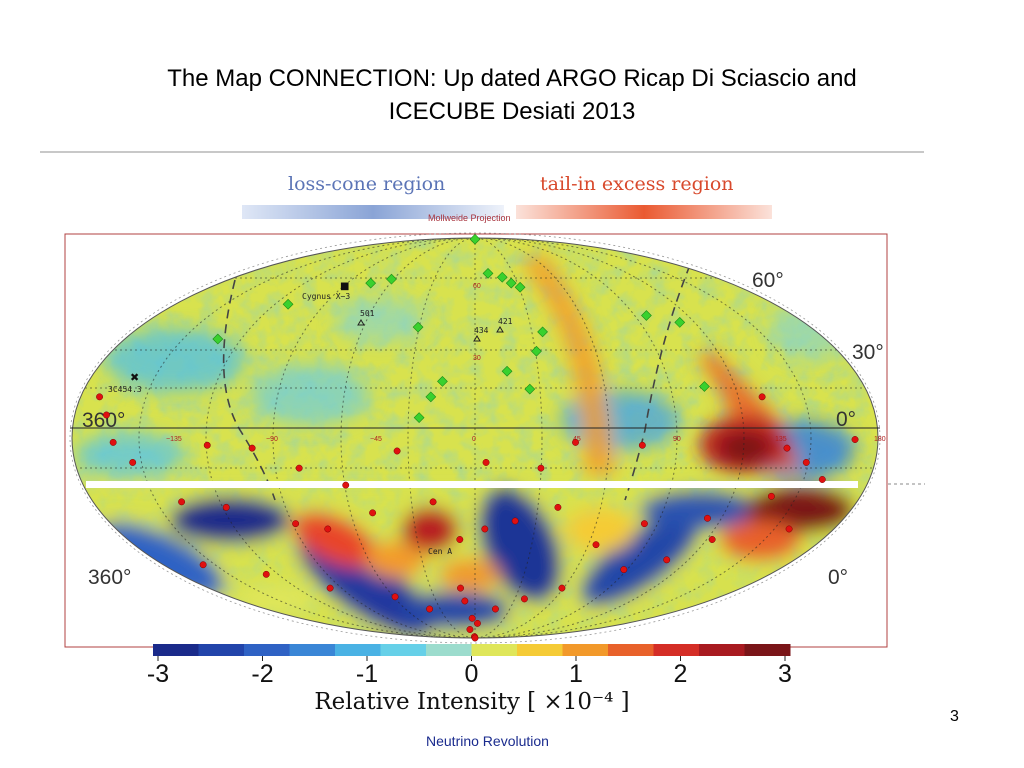 The width and height of the screenshot is (1024, 768). I want to click on lat-tick: 60, so click(477, 286).